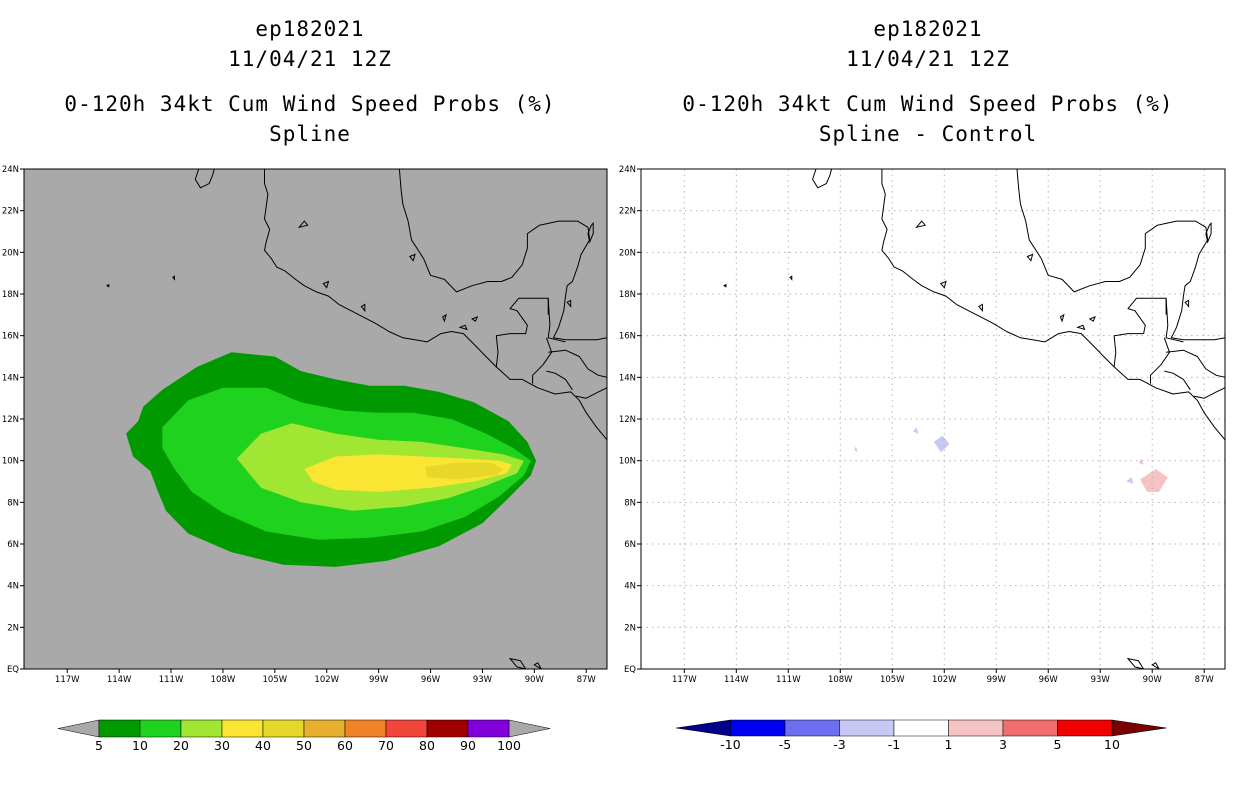  I want to click on left-colorbar-label: 70, so click(386, 745).